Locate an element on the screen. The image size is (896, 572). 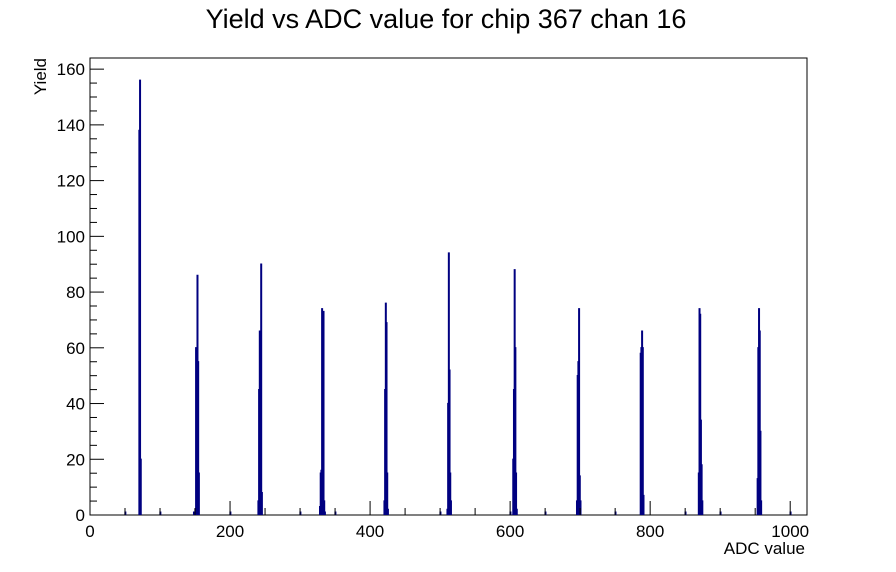
y-tick-label: 120 is located at coordinates (71, 181).